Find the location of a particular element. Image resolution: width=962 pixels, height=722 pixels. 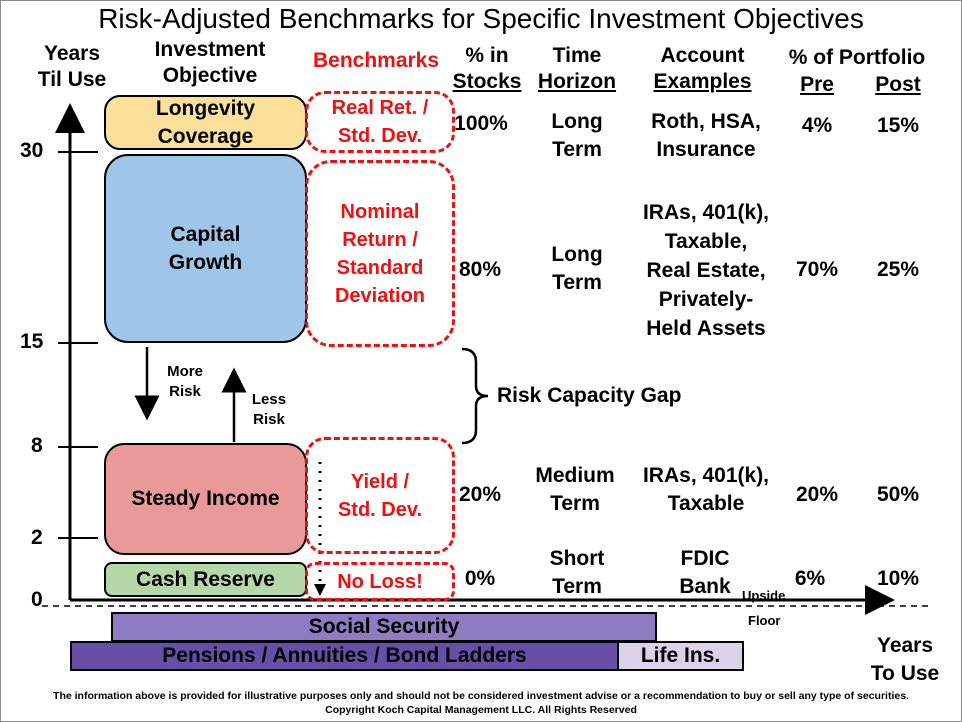

horizon-longevity: Long Term is located at coordinates (577, 136).